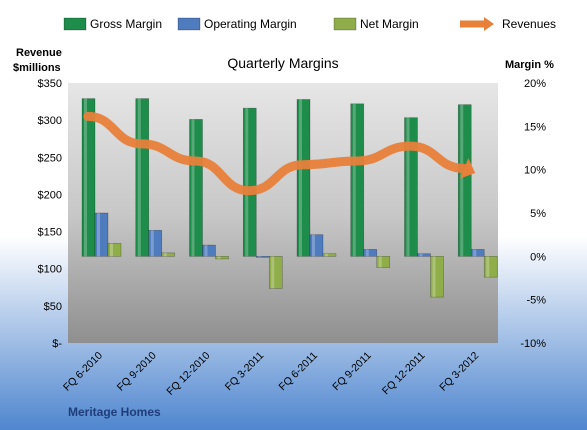  What do you see at coordinates (50, 121) in the screenshot?
I see `left-tick-label: $300` at bounding box center [50, 121].